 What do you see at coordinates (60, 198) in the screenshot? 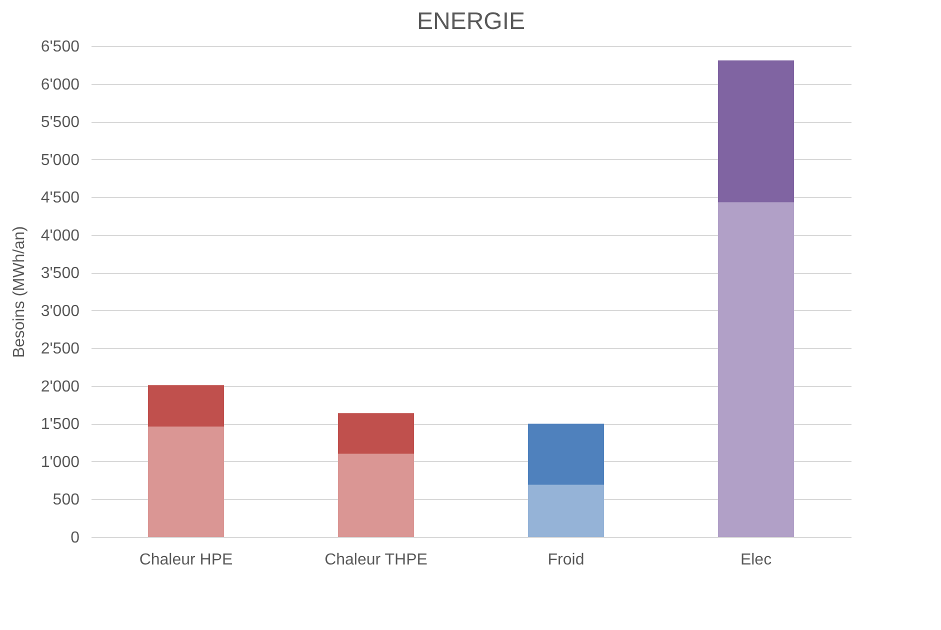
I see `y-tick-label: 4'500` at bounding box center [60, 198].